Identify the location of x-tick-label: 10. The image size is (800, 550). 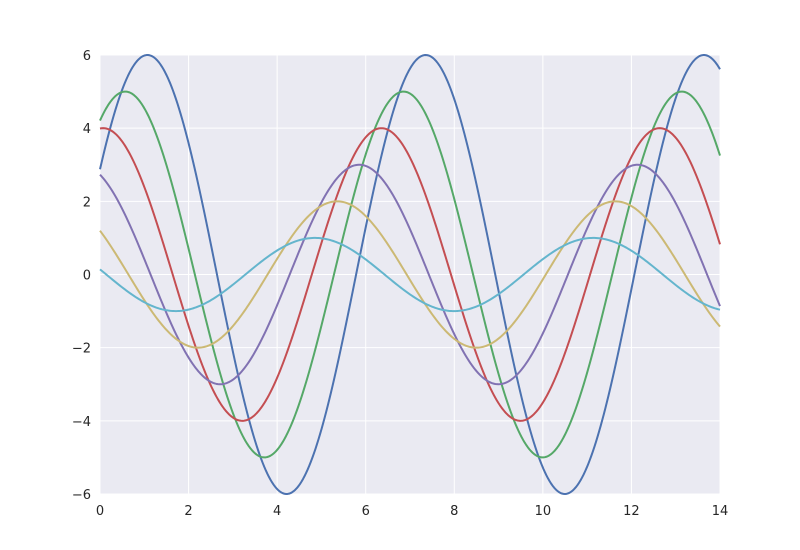
(543, 511).